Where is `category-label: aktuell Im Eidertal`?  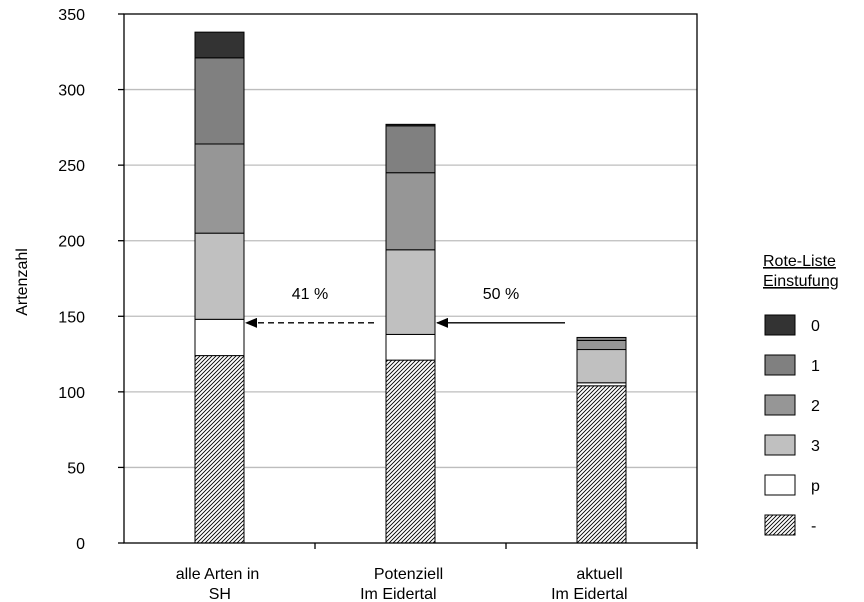 category-label: aktuell Im Eidertal is located at coordinates (589, 584).